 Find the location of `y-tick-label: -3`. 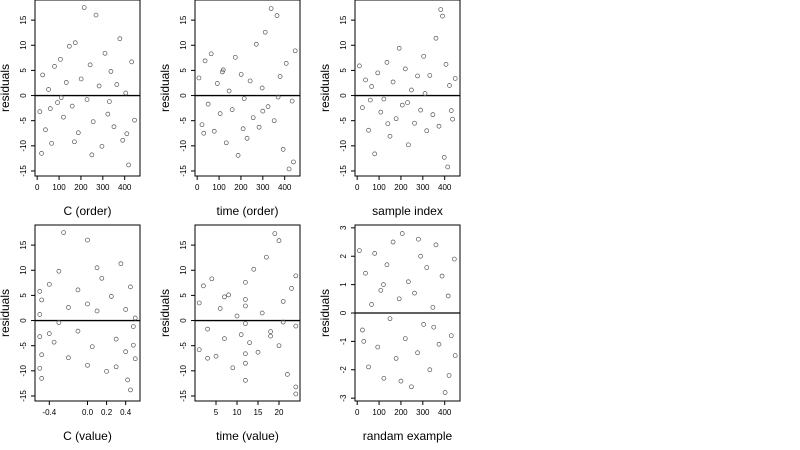

y-tick-label: -3 is located at coordinates (343, 398).